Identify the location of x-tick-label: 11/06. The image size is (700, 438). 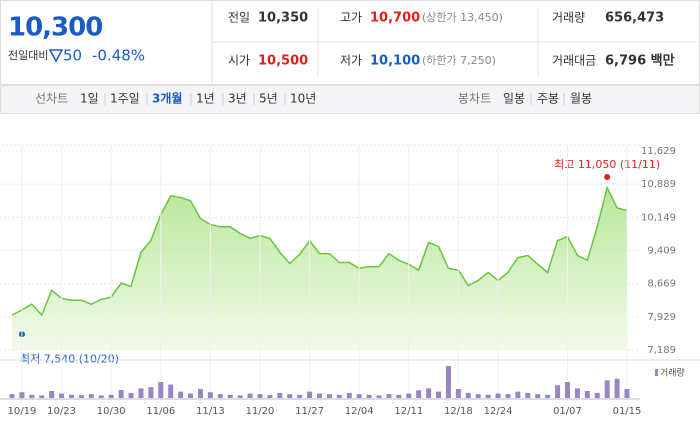
(160, 411).